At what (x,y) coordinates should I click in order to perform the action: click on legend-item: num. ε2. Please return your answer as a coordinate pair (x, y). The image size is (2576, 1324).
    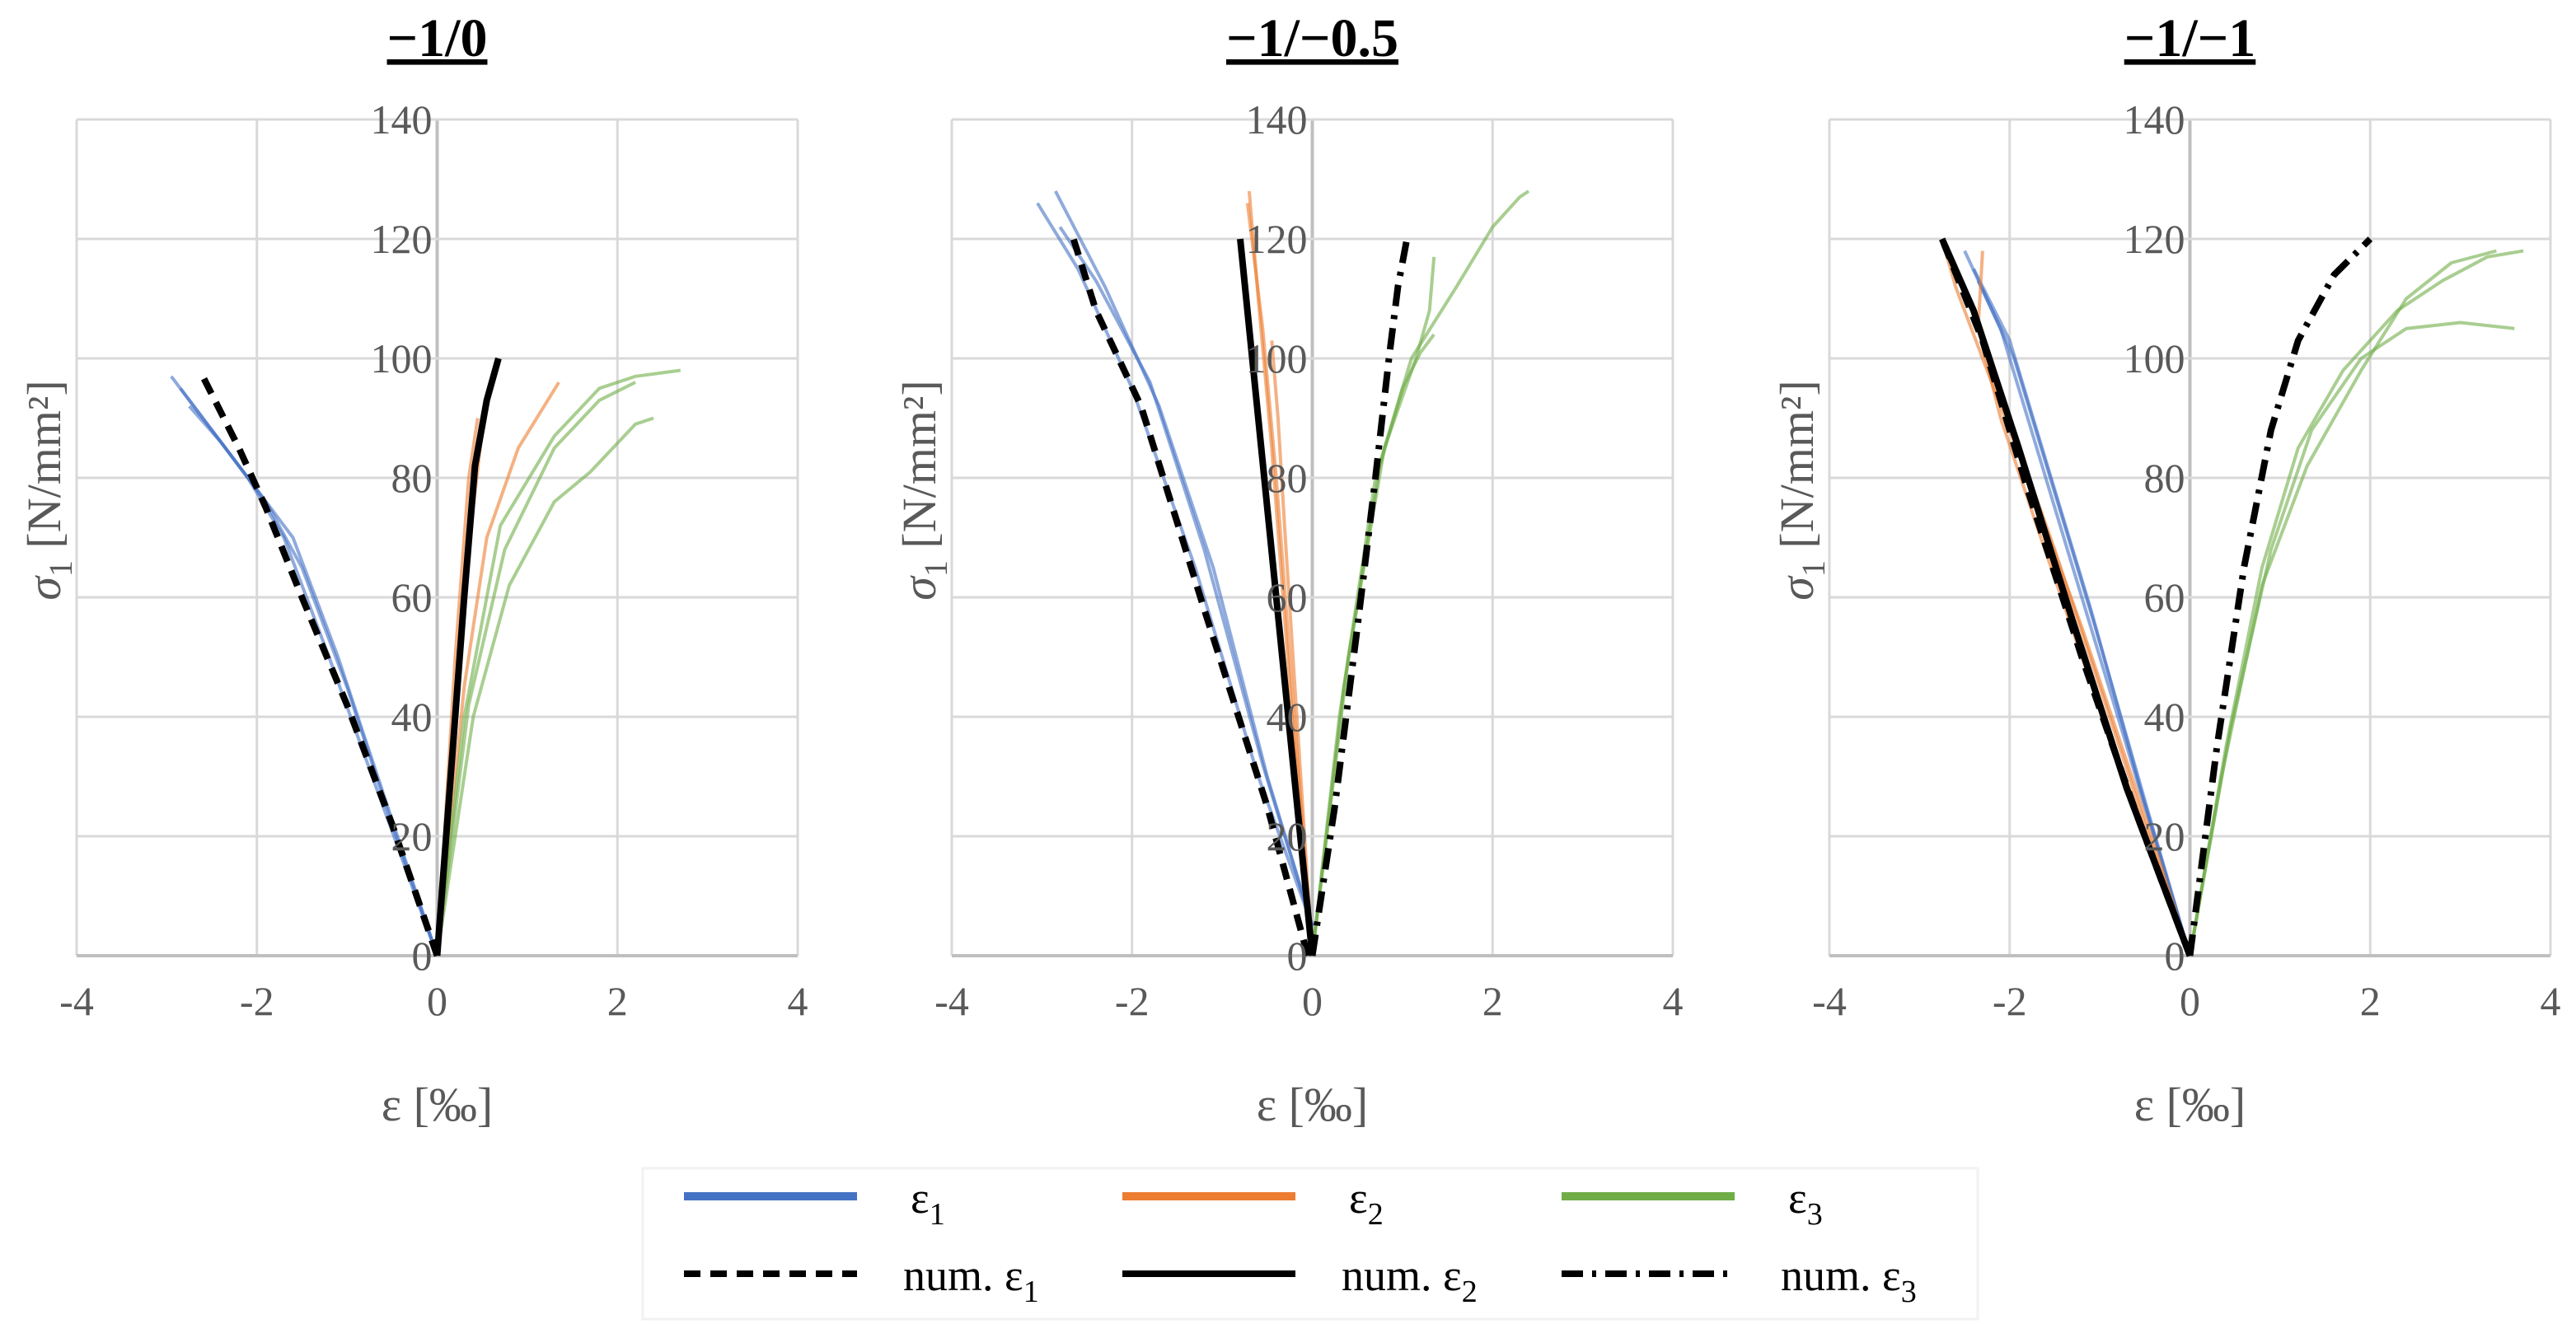
    Looking at the image, I should click on (1300, 1280).